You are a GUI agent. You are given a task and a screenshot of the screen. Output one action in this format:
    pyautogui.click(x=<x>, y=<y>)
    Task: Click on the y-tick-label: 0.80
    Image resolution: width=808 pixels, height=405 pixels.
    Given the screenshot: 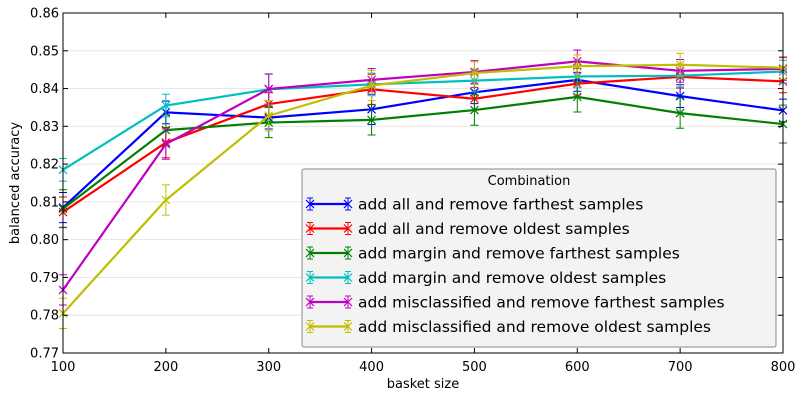 What is the action you would take?
    pyautogui.click(x=44, y=240)
    